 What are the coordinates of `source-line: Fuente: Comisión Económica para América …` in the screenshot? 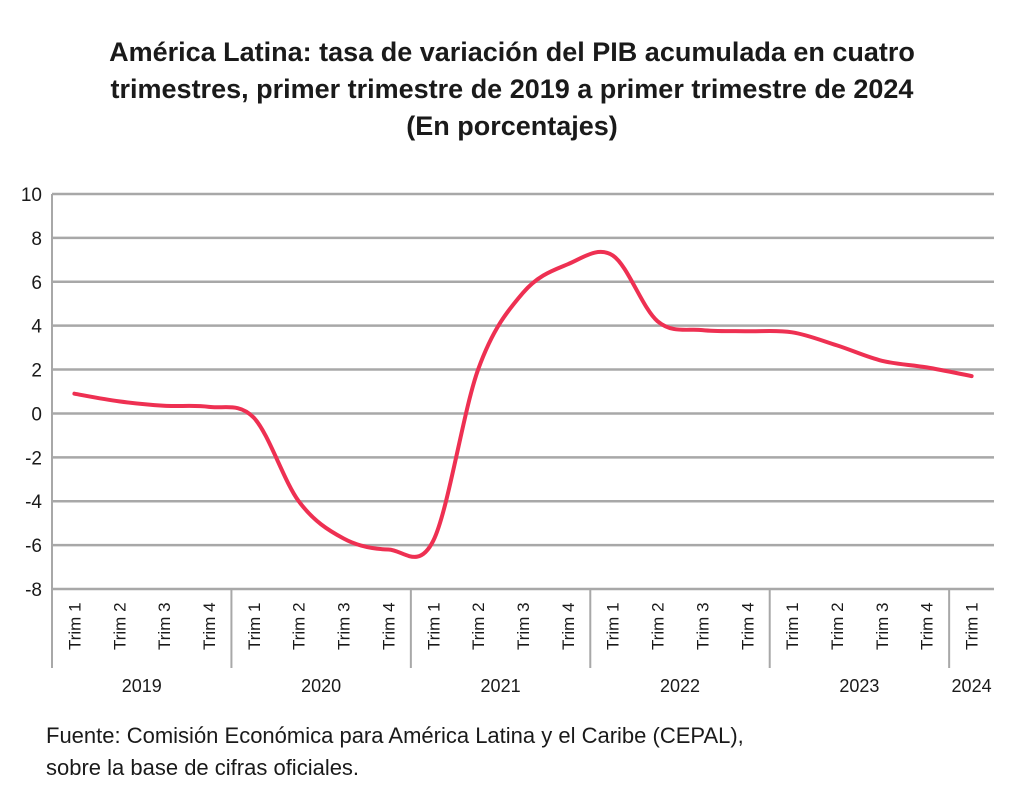 It's located at (395, 735).